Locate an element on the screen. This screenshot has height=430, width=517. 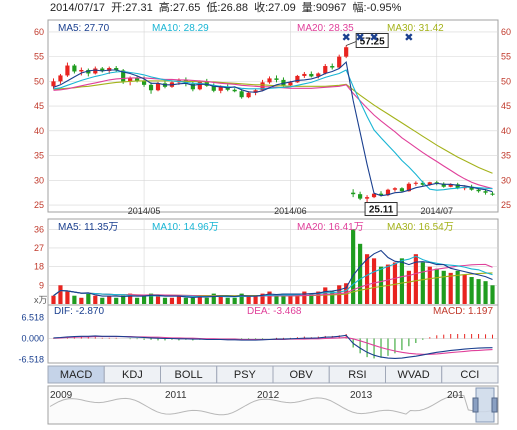
header-date: 2014/07/17 is located at coordinates (77, 8).